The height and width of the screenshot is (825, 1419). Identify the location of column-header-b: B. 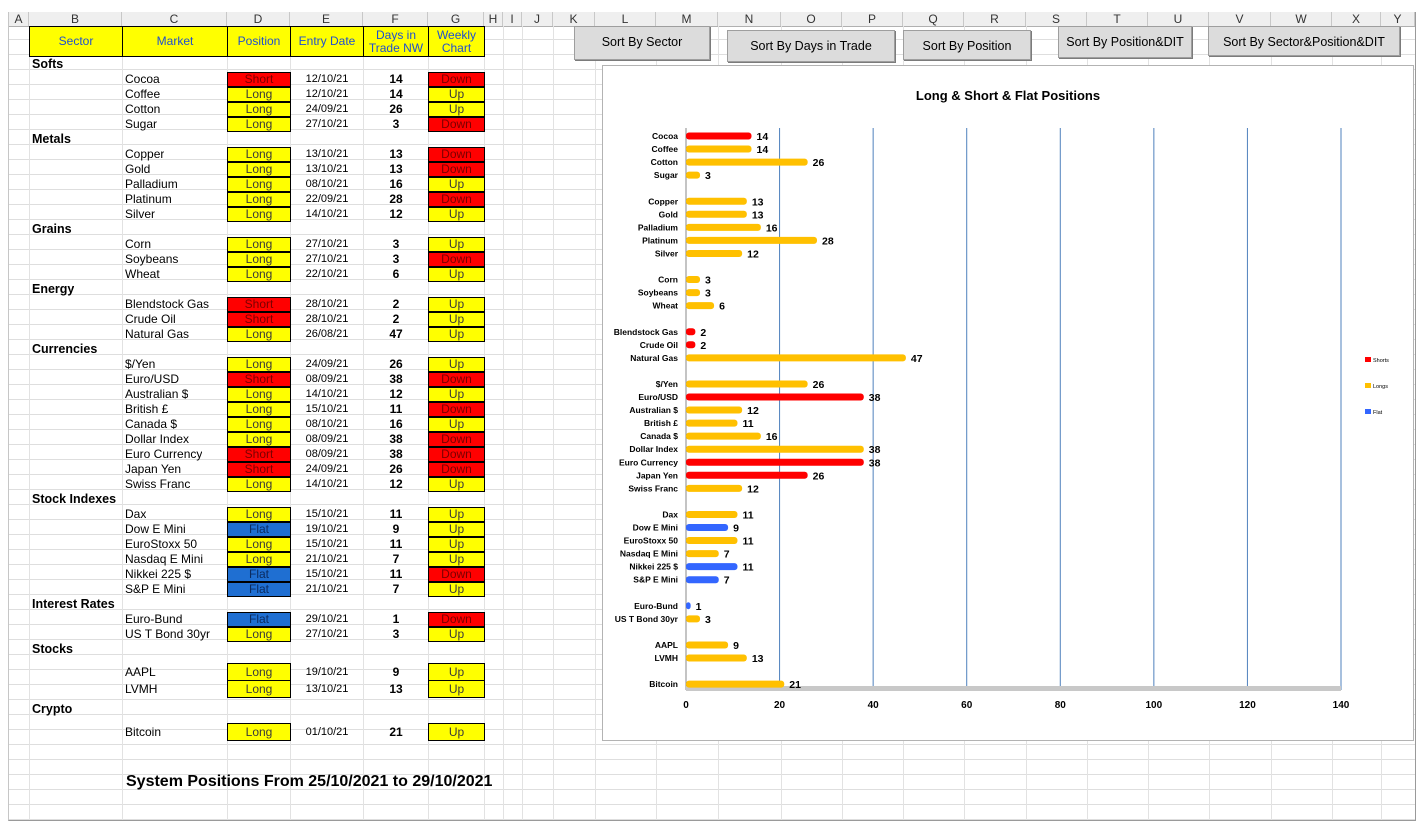
(75, 19).